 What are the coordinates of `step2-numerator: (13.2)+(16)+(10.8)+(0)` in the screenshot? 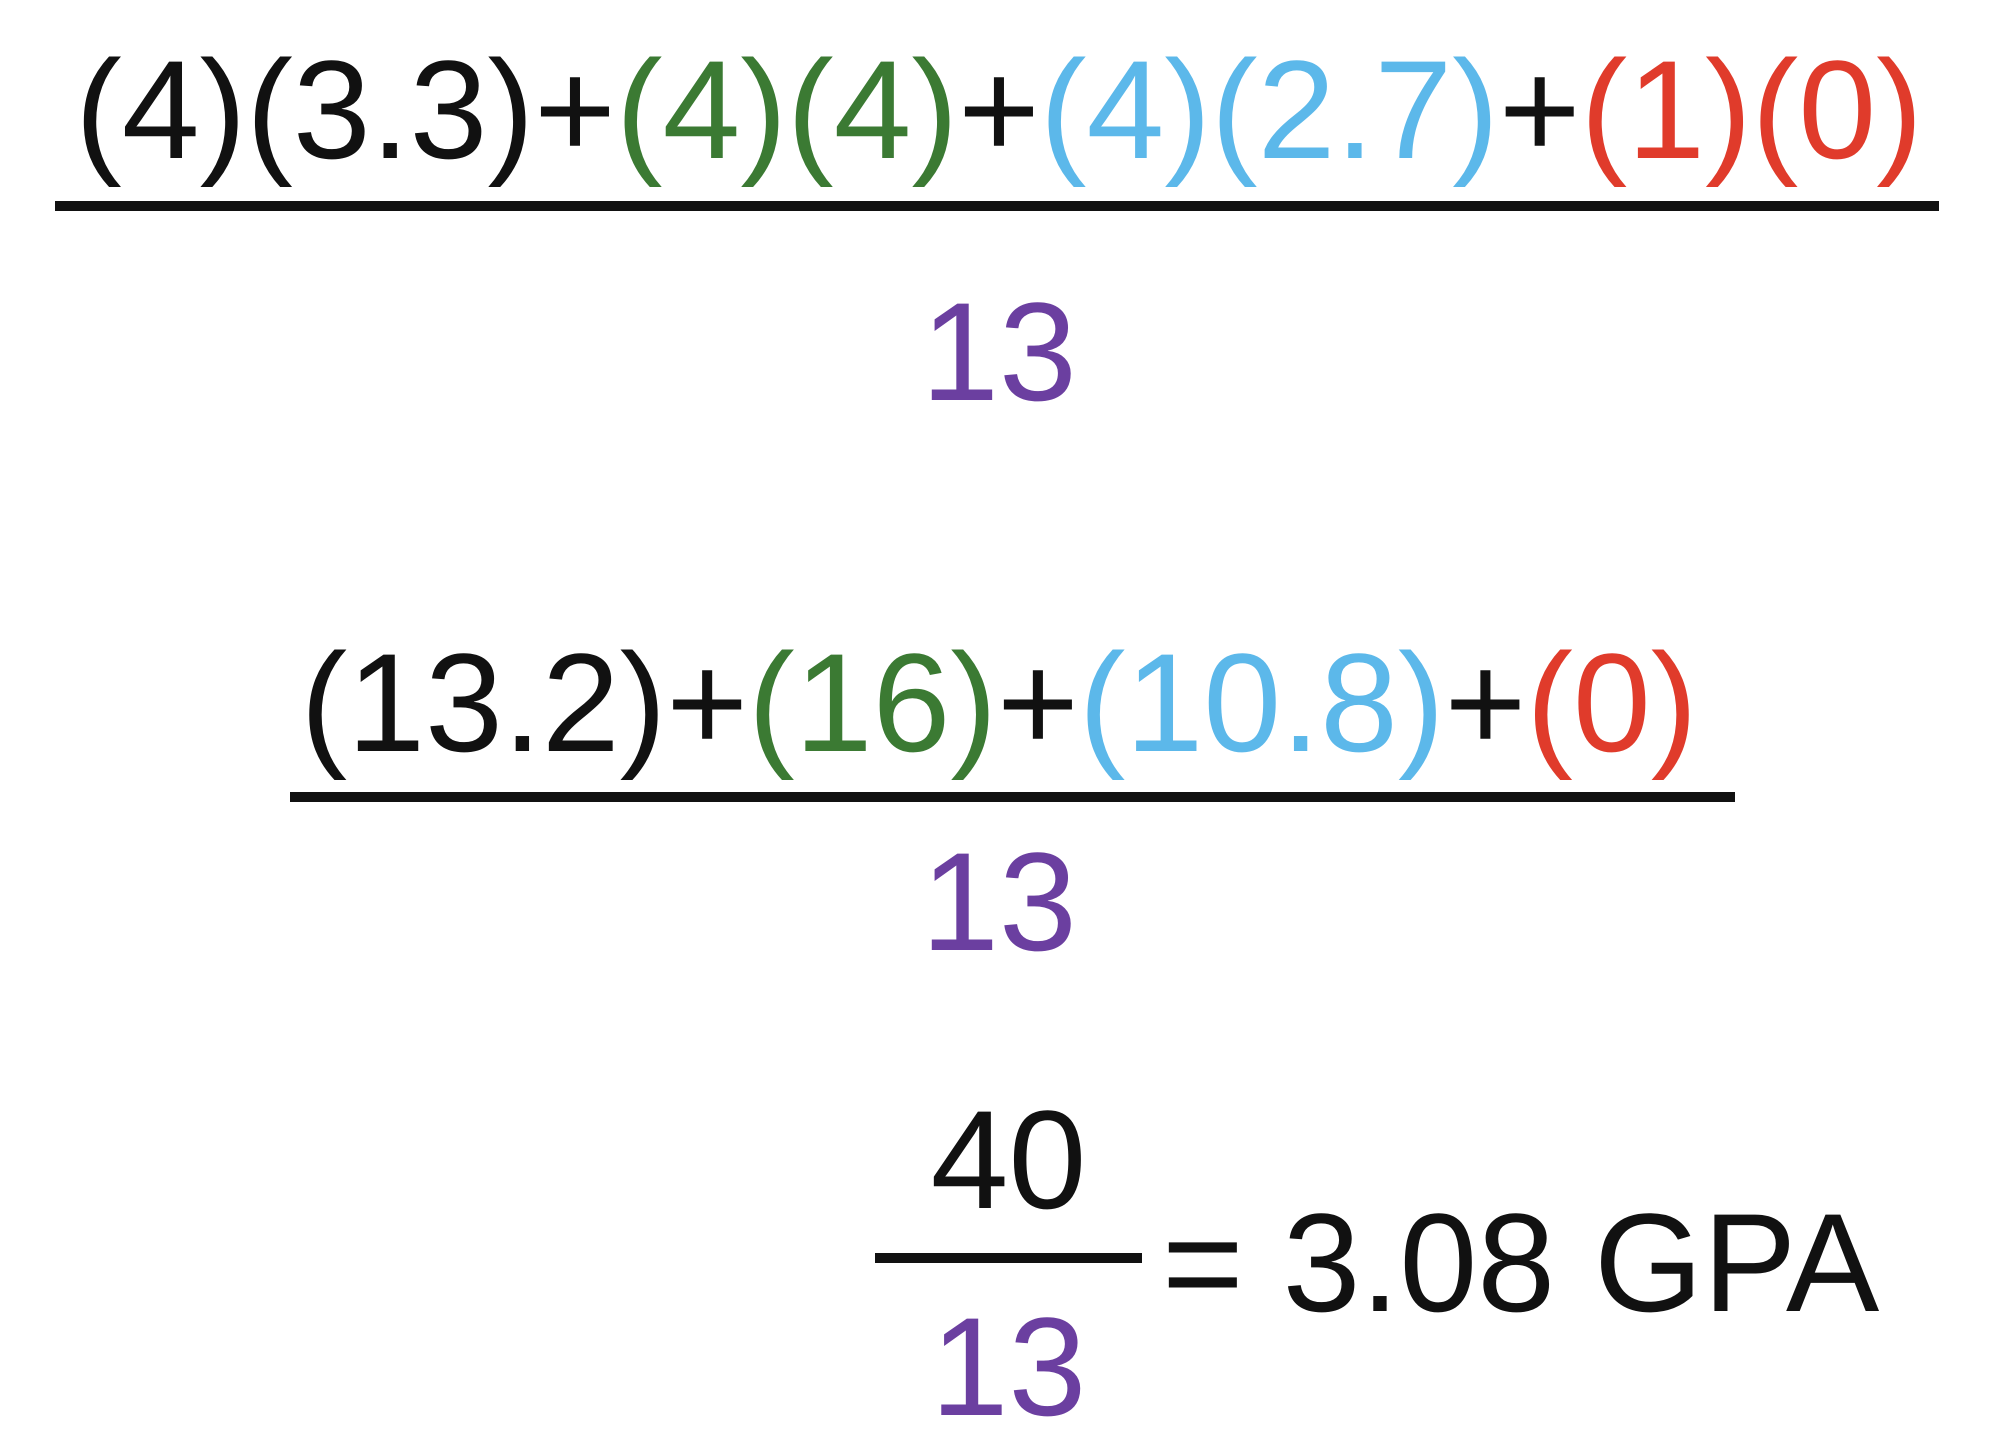 It's located at (999, 703).